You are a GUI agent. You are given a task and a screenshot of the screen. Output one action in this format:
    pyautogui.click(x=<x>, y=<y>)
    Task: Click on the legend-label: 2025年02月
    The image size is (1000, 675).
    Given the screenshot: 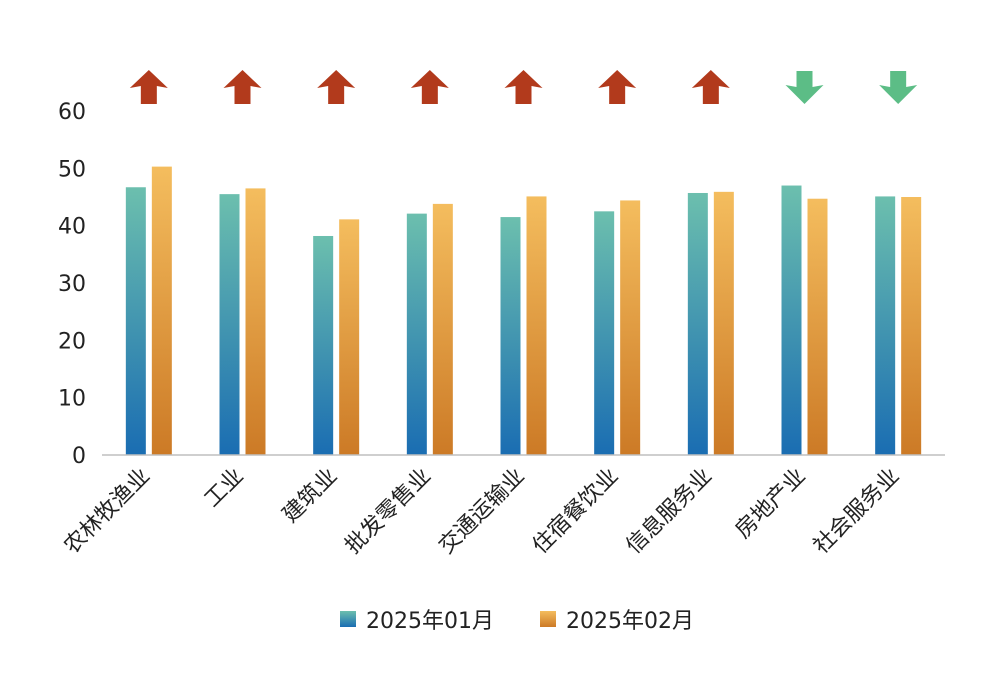 What is the action you would take?
    pyautogui.click(x=630, y=621)
    